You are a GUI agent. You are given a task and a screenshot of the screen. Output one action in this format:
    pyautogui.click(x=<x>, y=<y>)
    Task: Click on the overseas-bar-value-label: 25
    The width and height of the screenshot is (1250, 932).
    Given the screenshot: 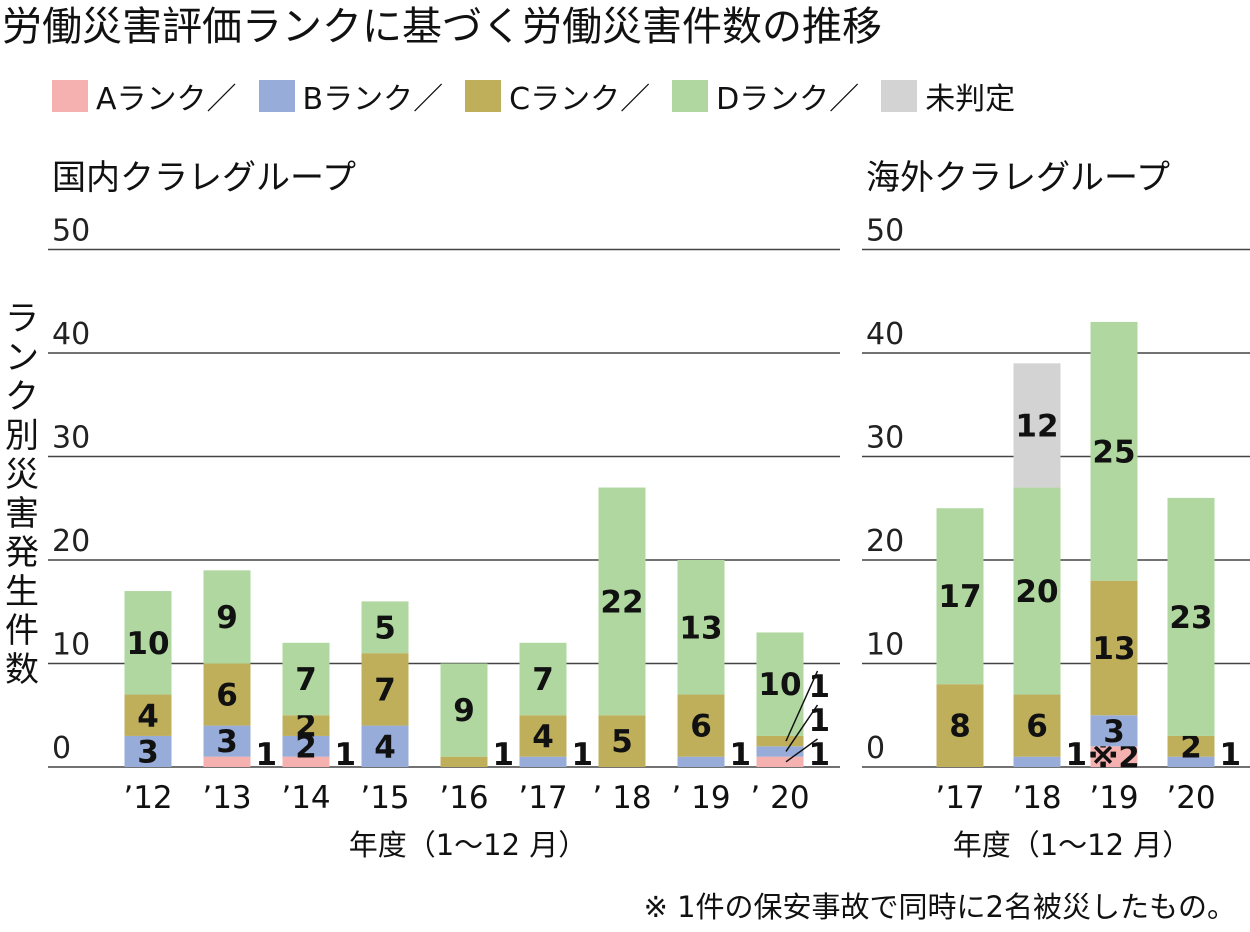 What is the action you would take?
    pyautogui.click(x=1113, y=452)
    